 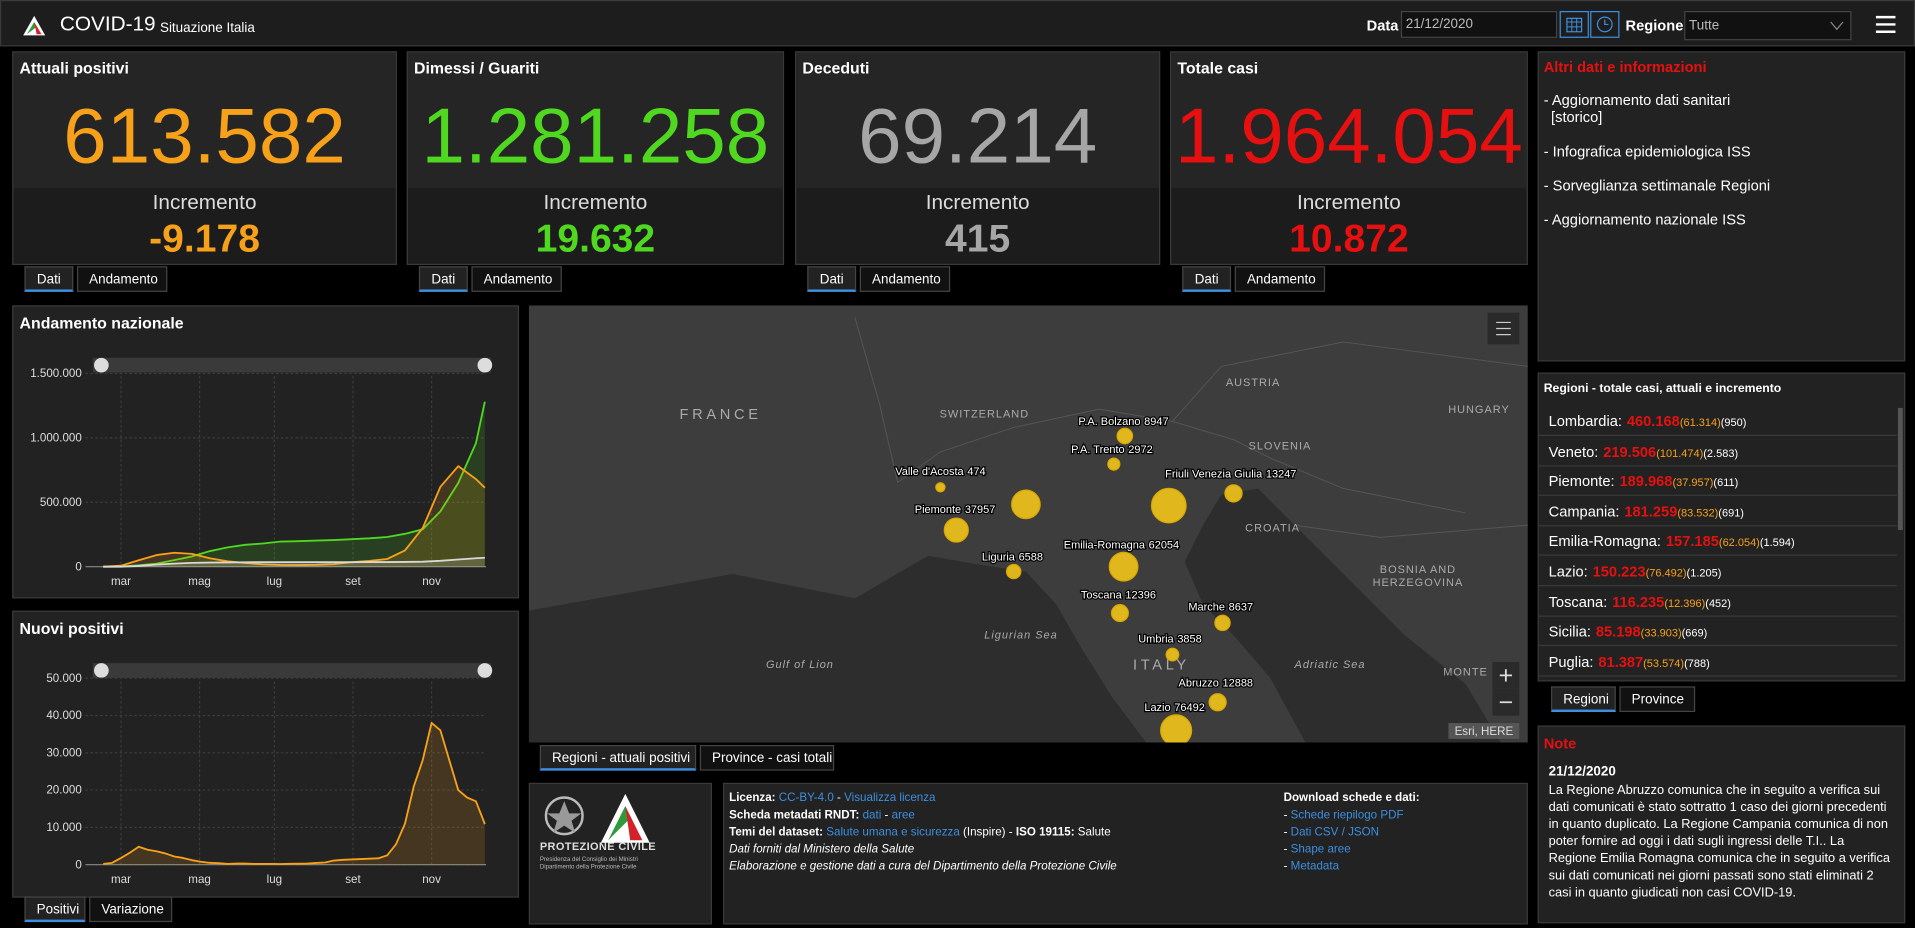 What do you see at coordinates (597, 818) in the screenshot?
I see `logo-emblems` at bounding box center [597, 818].